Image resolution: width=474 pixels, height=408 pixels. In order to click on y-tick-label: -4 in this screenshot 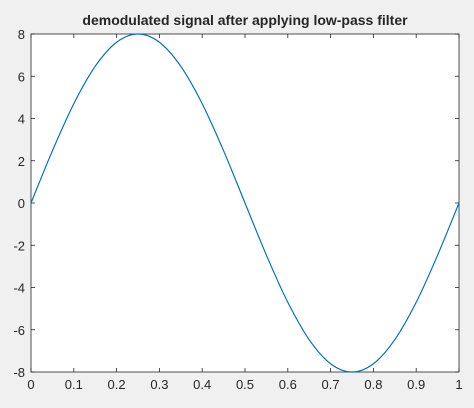, I will do `click(19, 288)`.